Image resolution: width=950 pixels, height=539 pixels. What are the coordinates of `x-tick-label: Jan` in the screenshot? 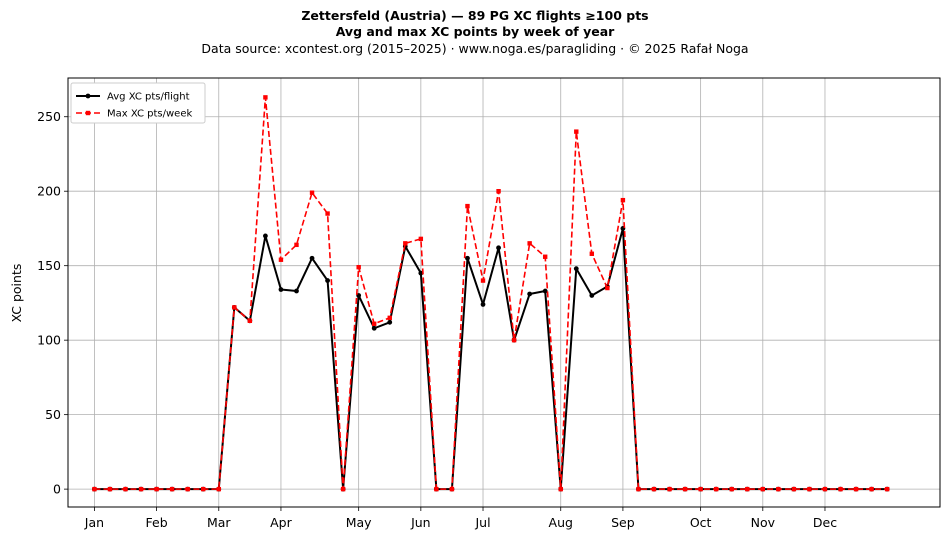 It's located at (94, 522).